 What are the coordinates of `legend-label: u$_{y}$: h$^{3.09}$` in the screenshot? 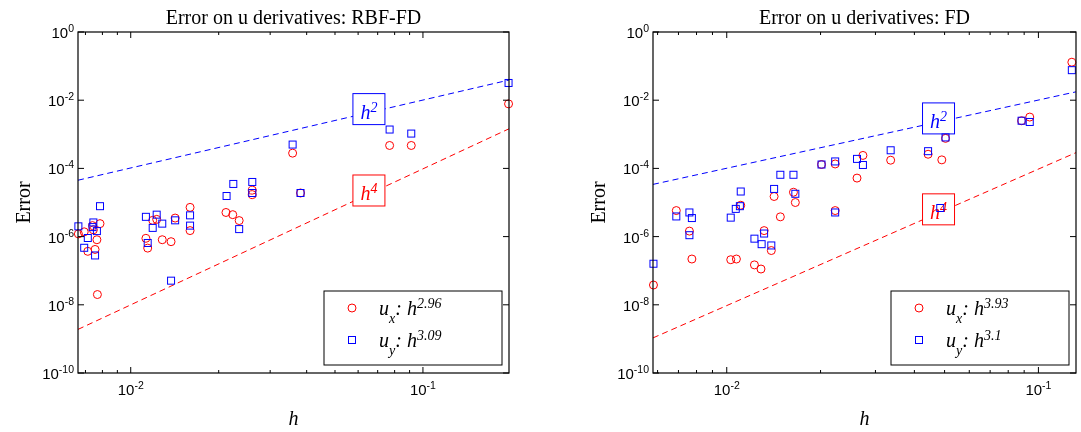 It's located at (410, 342).